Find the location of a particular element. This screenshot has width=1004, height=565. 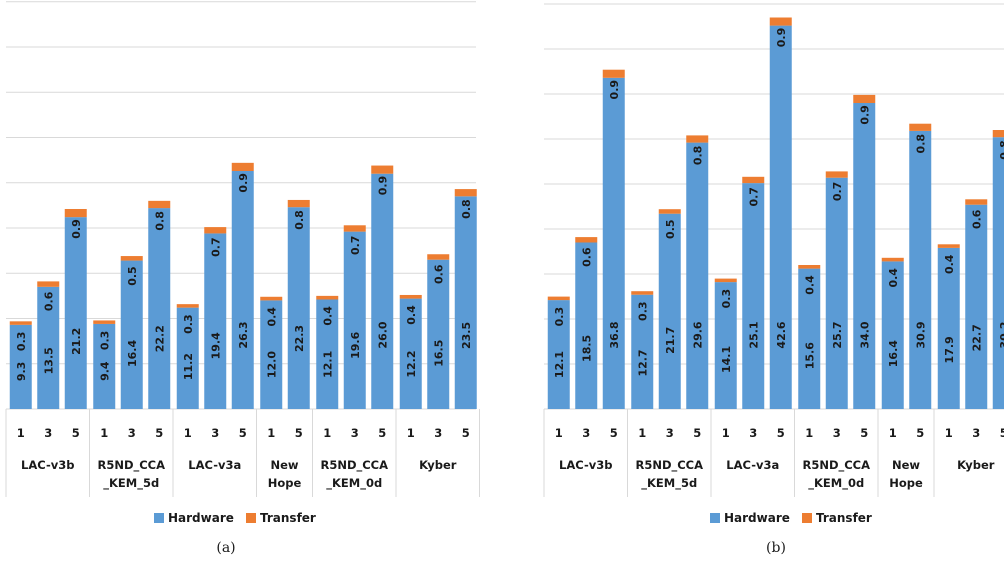

data-label-hardware: 12.7 is located at coordinates (642, 362).